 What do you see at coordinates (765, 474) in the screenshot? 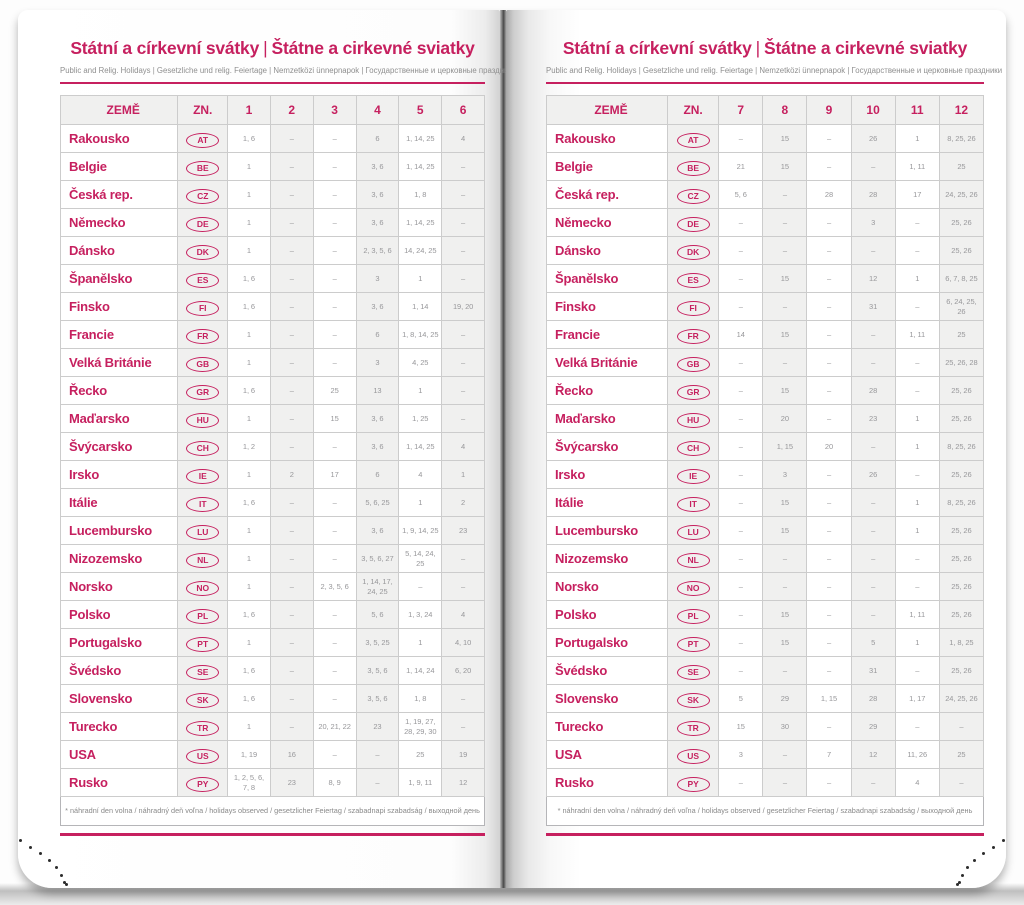
I see `table-row: Irsko IE –3–26–25, 26` at bounding box center [765, 474].